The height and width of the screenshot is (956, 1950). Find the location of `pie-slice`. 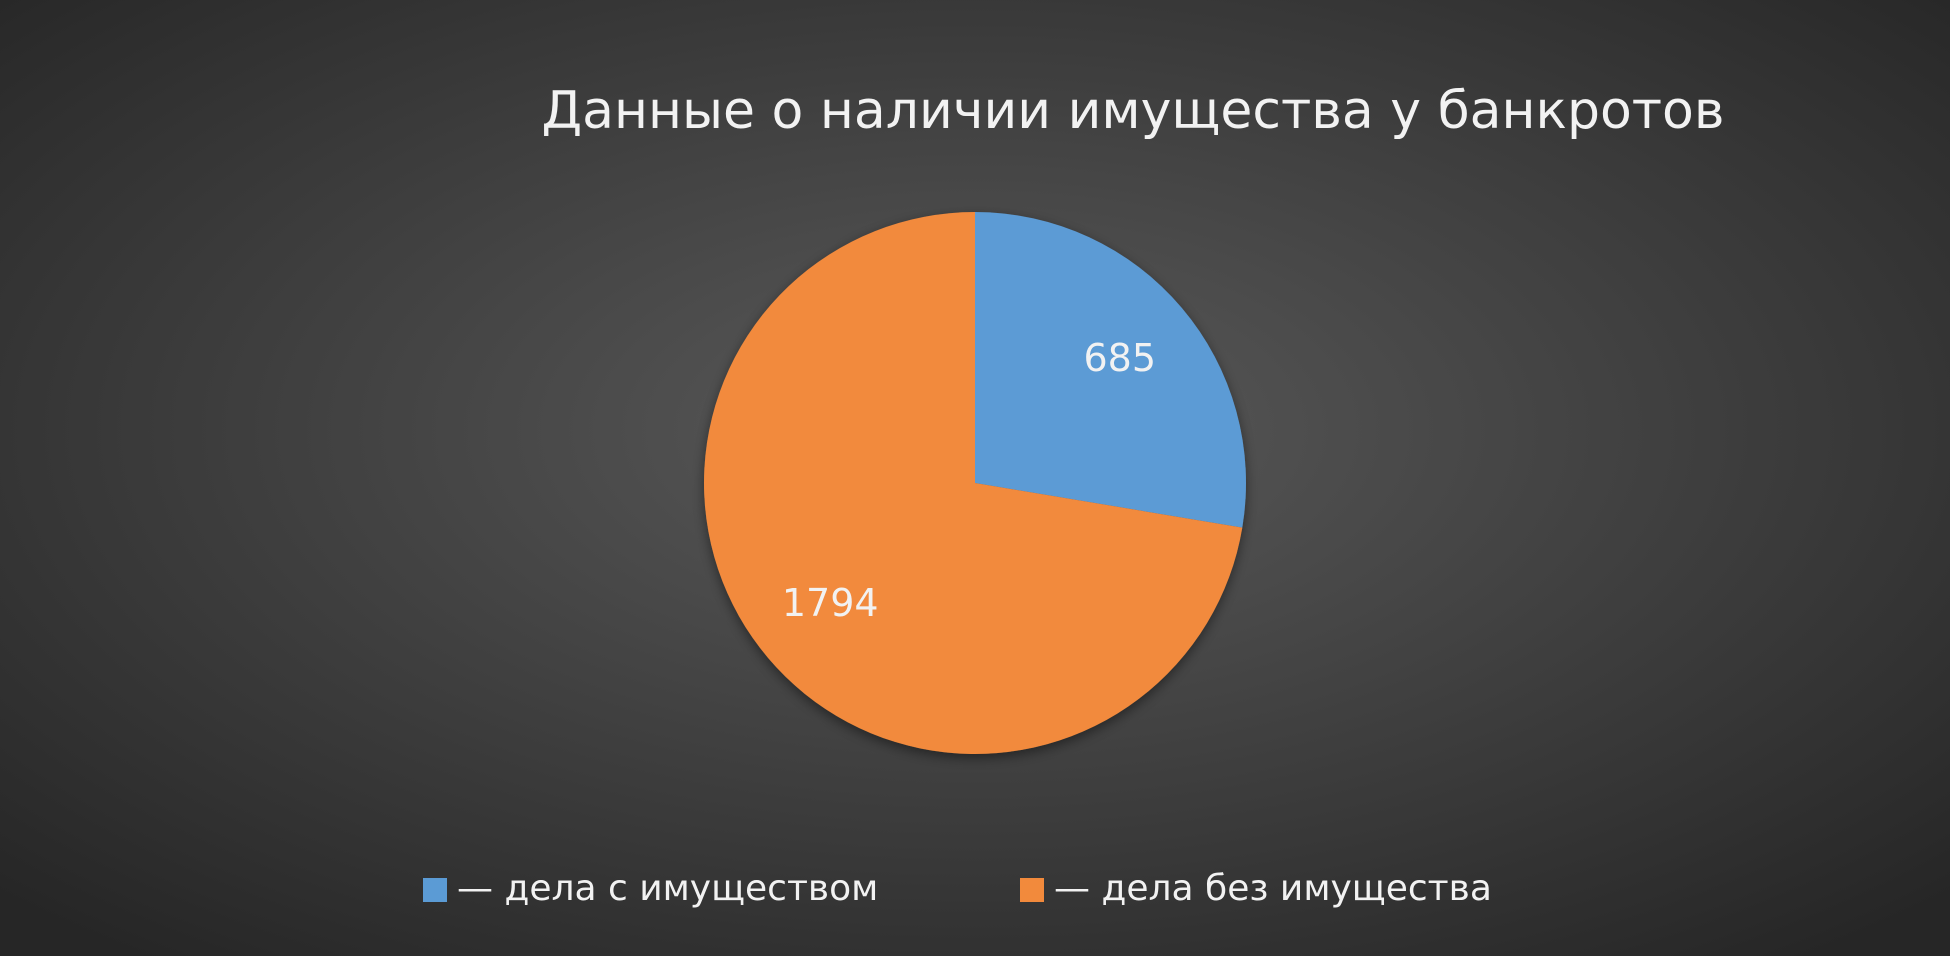

pie-slice is located at coordinates (1110, 370).